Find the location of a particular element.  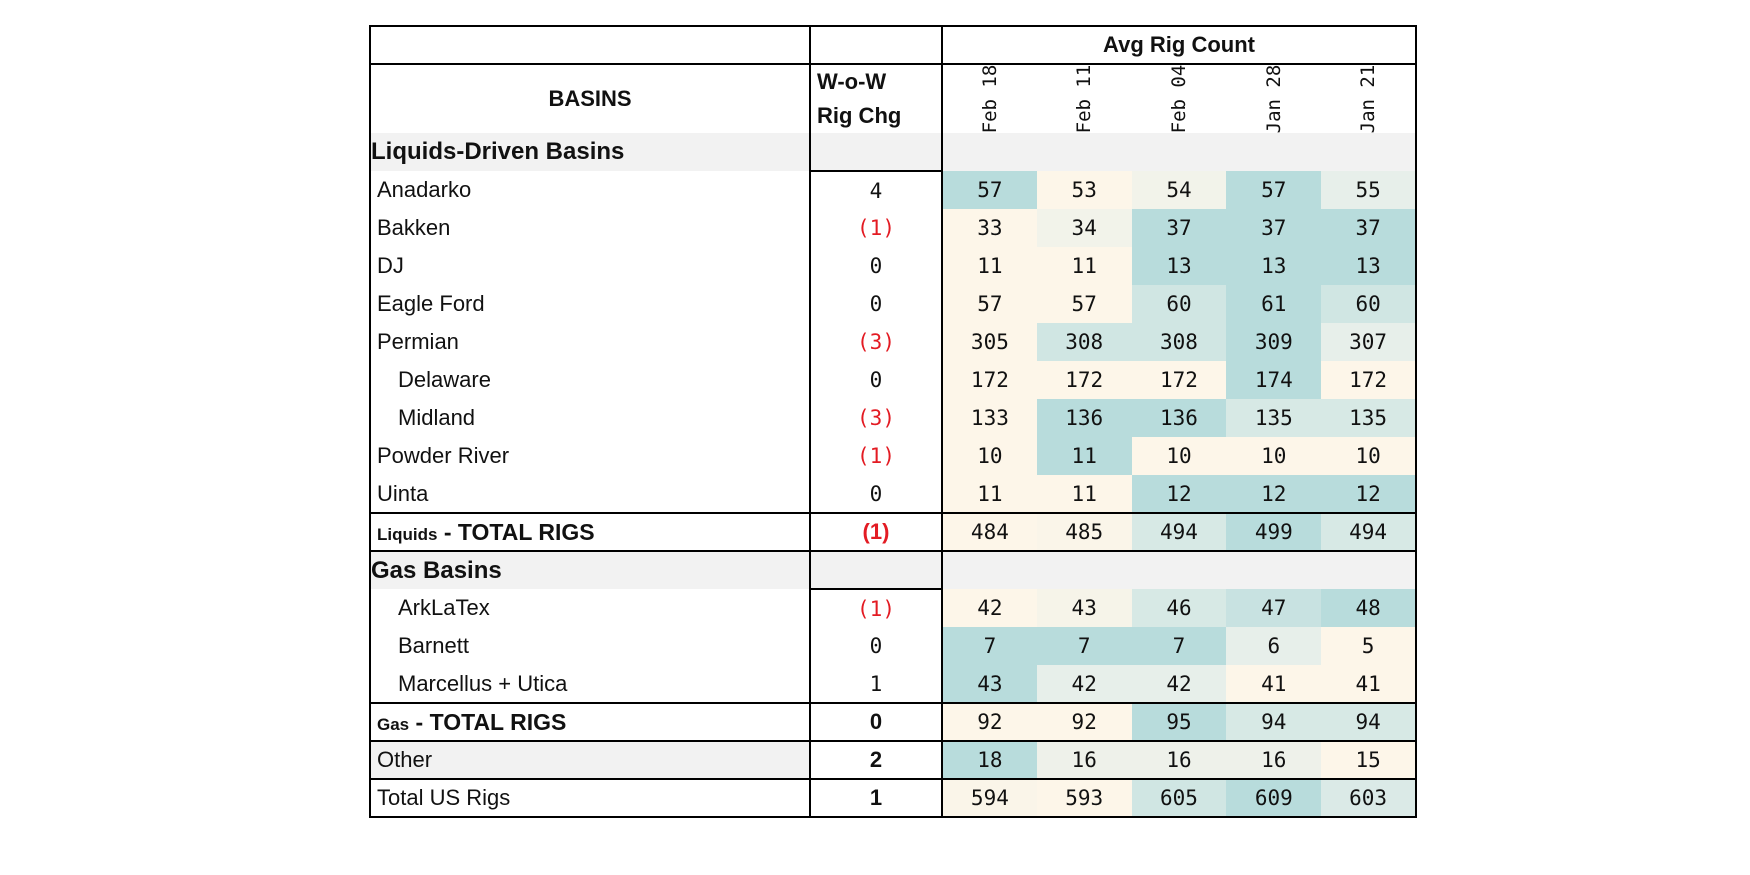

rig-count-cell: 5 is located at coordinates (1369, 646).